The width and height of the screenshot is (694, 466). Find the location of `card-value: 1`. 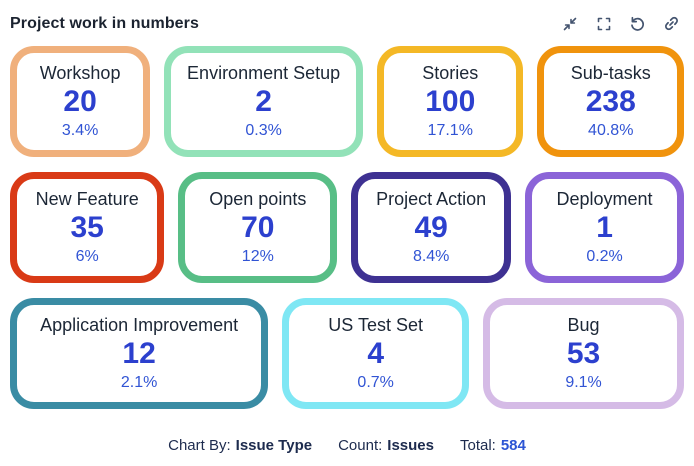

card-value: 1 is located at coordinates (604, 227).